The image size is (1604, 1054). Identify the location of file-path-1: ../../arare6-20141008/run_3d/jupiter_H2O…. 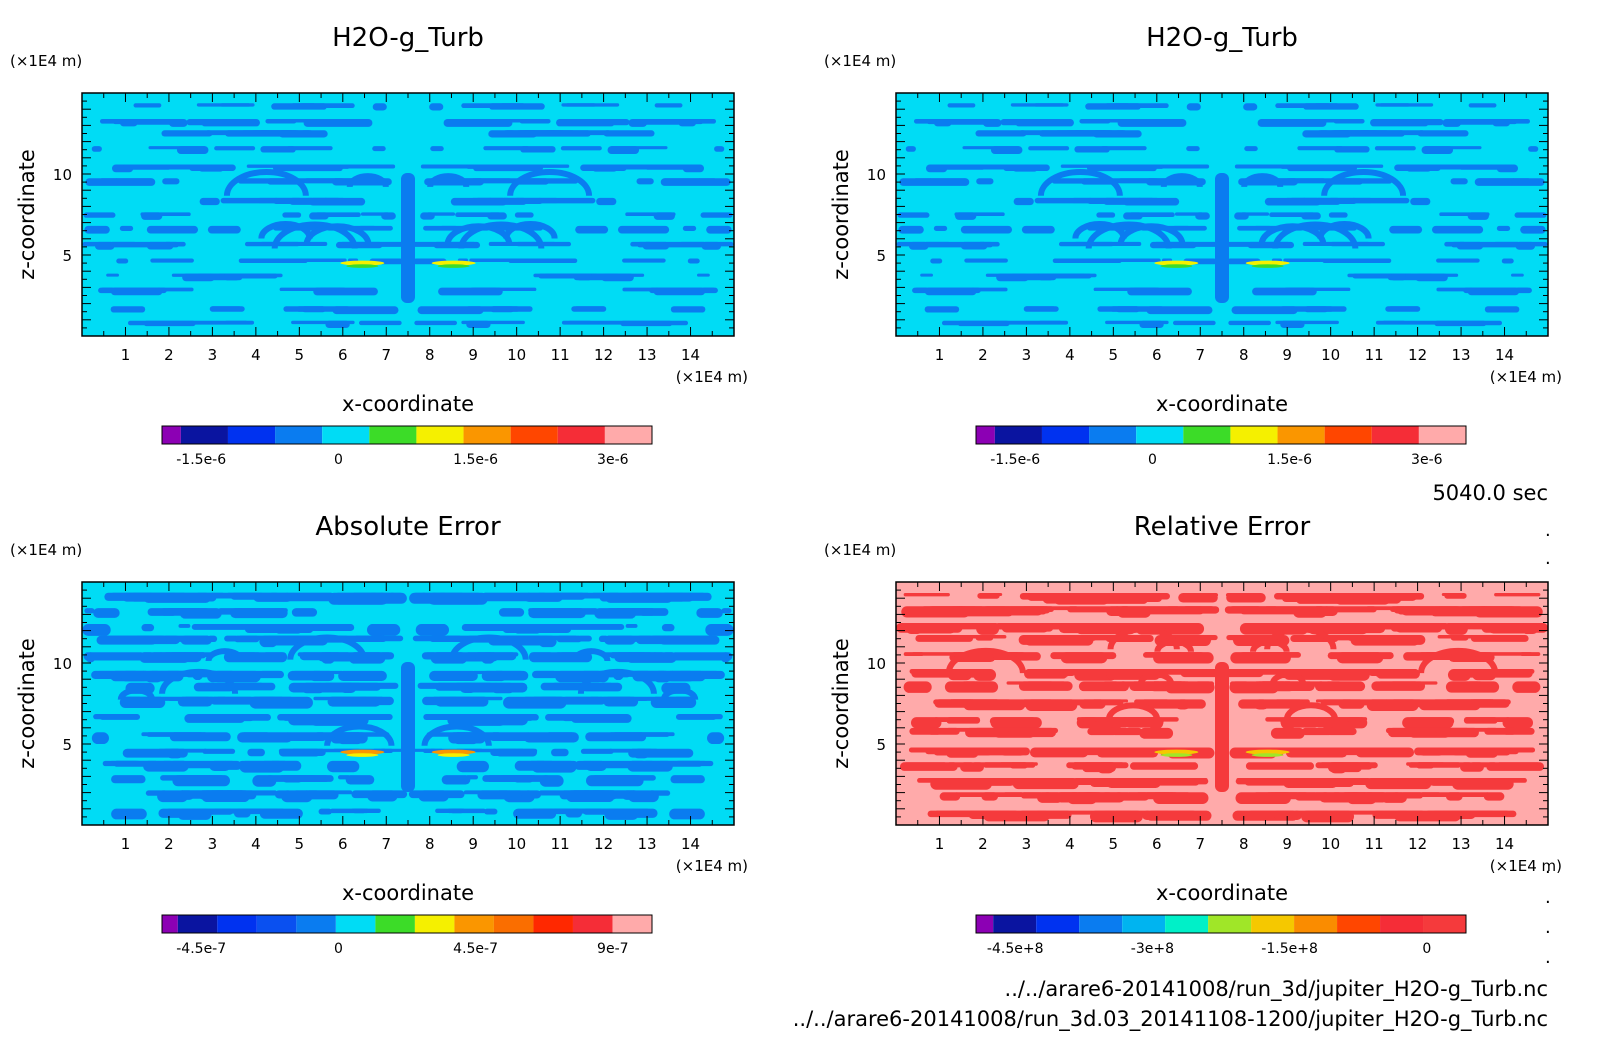
(1276, 989).